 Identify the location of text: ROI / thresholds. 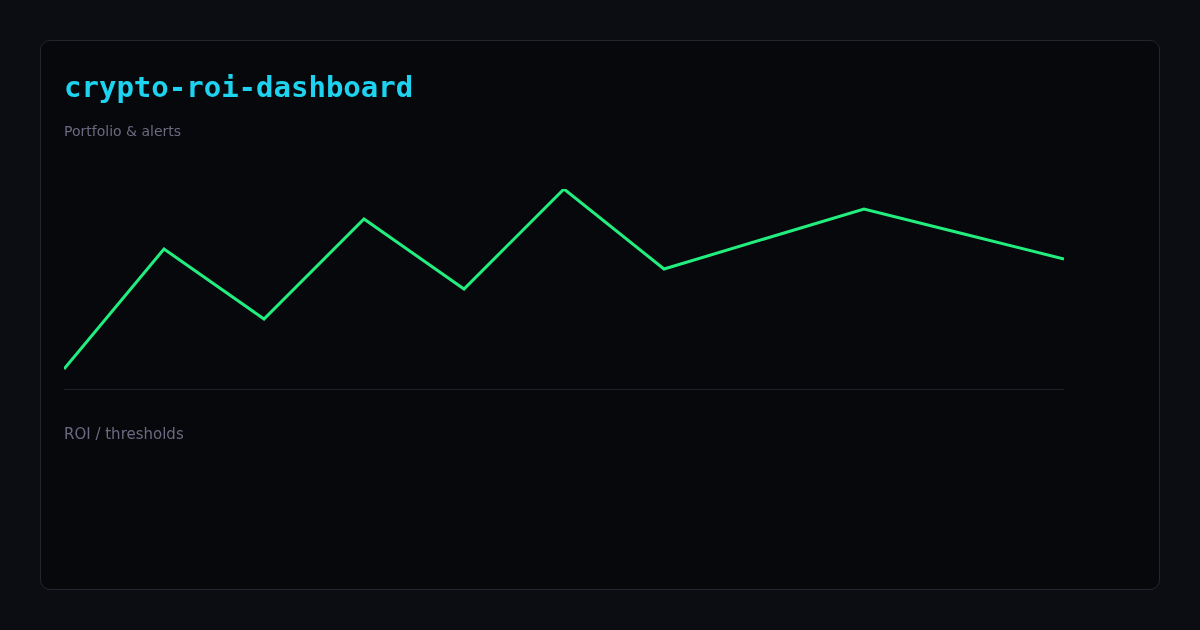
(124, 434).